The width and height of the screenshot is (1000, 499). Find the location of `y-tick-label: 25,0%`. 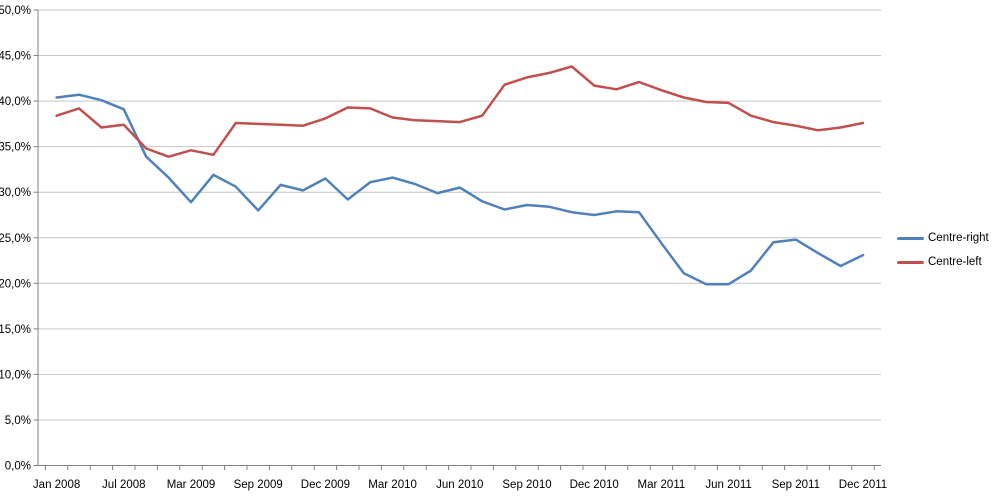

y-tick-label: 25,0% is located at coordinates (15, 239).